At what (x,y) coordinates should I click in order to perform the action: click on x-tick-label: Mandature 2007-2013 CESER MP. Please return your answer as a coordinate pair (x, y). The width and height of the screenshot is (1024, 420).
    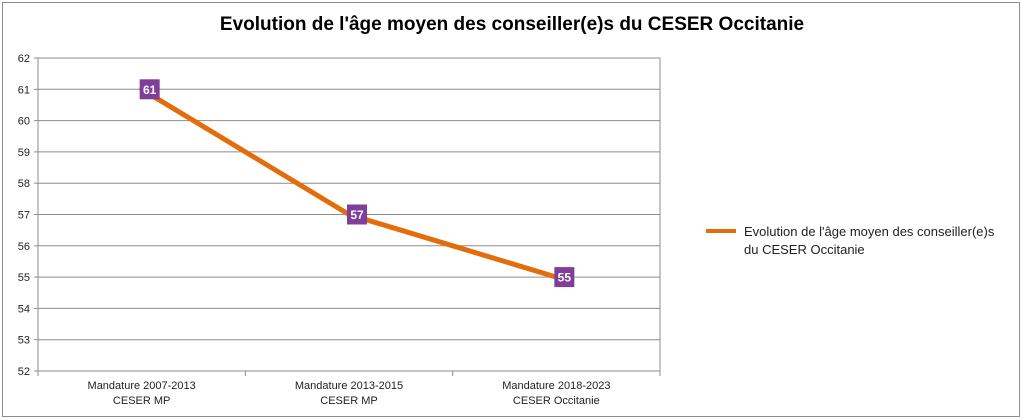
    Looking at the image, I should click on (142, 393).